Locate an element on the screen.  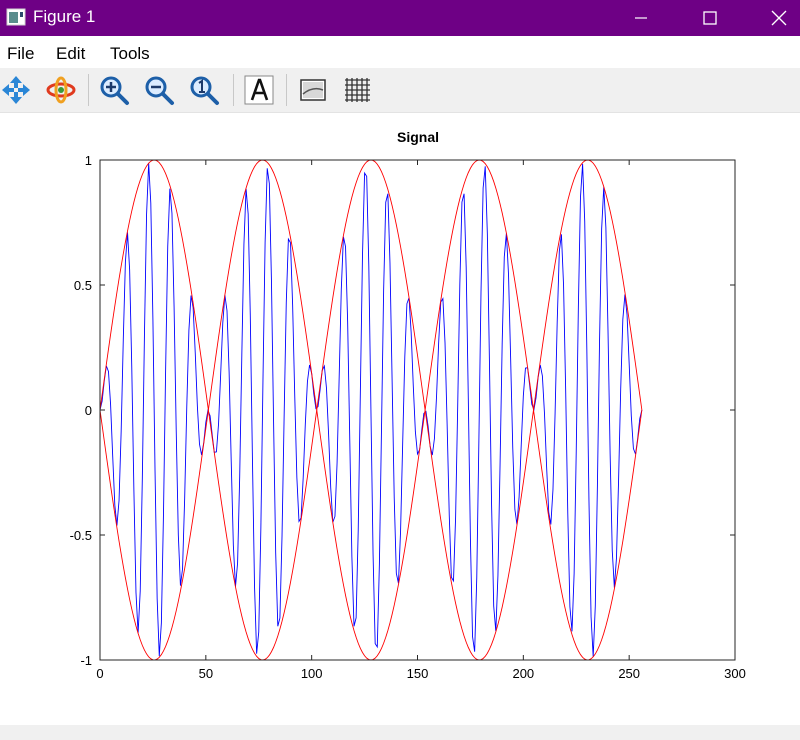
zoom-out-icon is located at coordinates (159, 90).